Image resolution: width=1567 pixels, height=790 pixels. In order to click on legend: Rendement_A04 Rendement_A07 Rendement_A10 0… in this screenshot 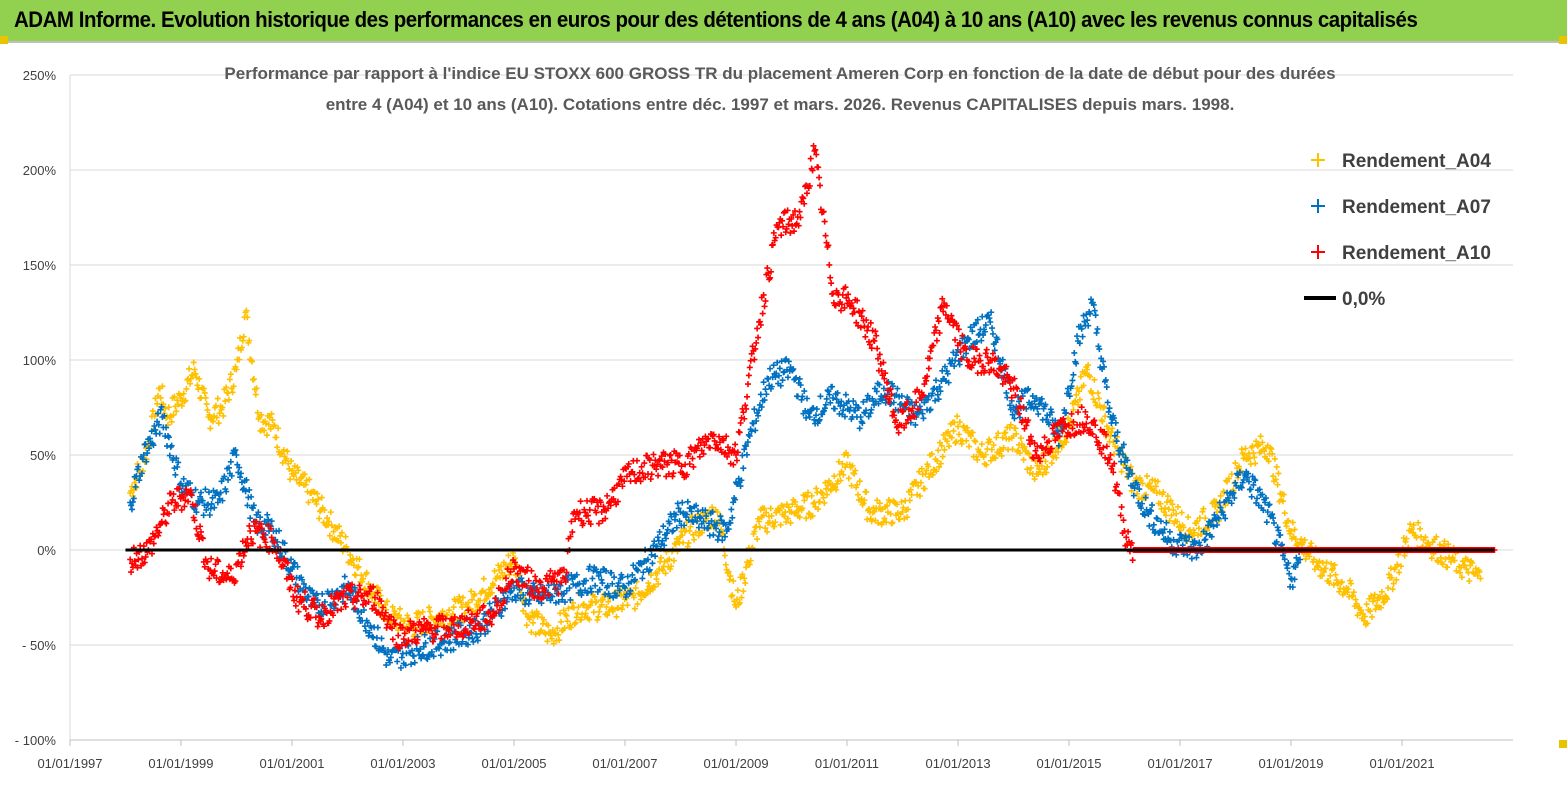, I will do `click(1397, 230)`.